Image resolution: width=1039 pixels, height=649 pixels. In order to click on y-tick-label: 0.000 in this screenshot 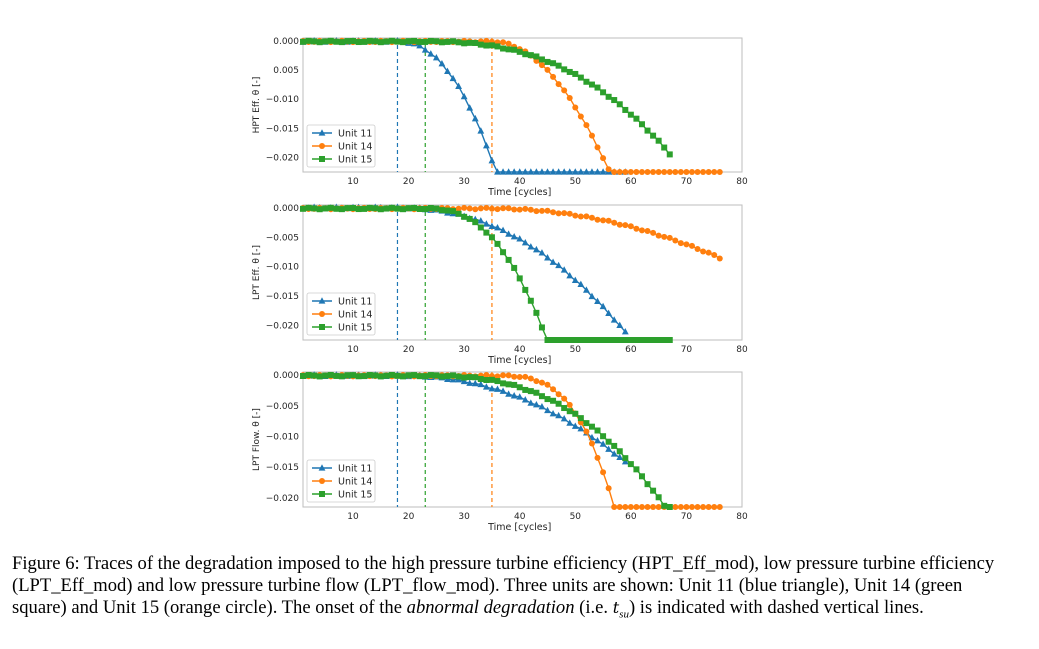, I will do `click(286, 376)`.